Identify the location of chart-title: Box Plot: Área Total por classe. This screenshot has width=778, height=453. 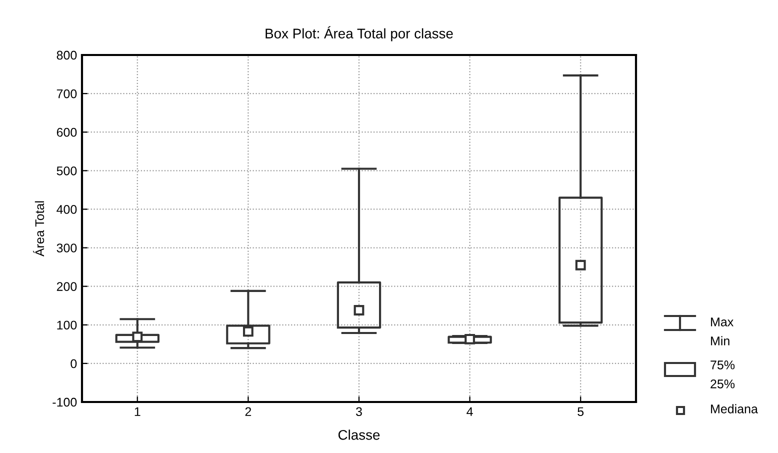
(359, 34).